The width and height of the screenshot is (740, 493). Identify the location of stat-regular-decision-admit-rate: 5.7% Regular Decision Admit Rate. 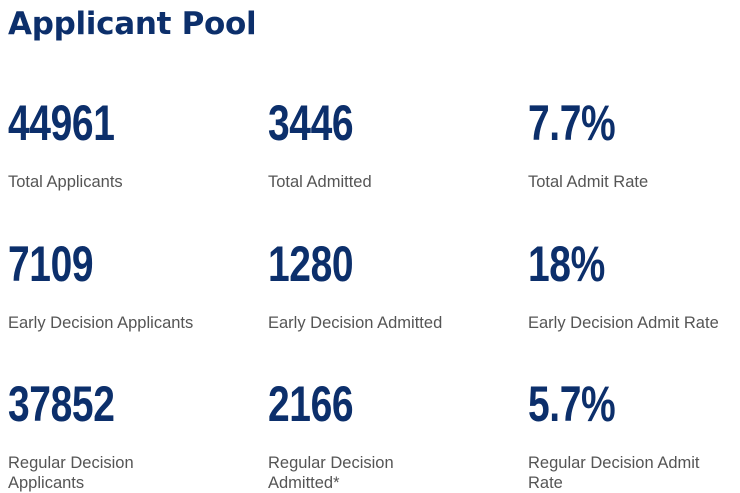
(633, 436).